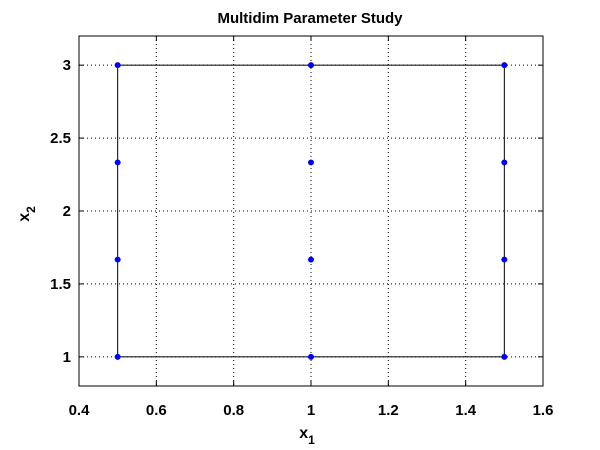 Image resolution: width=600 pixels, height=450 pixels. What do you see at coordinates (24, 217) in the screenshot?
I see `y-axis-label-base: x` at bounding box center [24, 217].